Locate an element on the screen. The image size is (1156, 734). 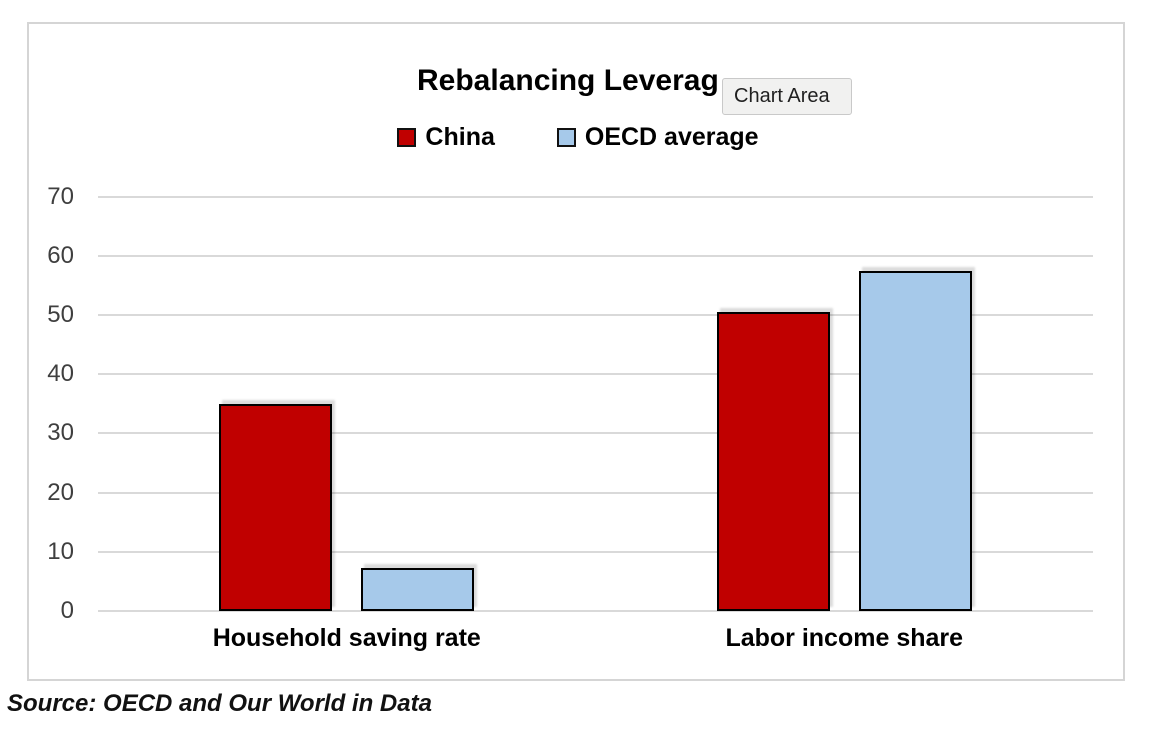
bar-oecd-average-labor-income-share is located at coordinates (915, 440).